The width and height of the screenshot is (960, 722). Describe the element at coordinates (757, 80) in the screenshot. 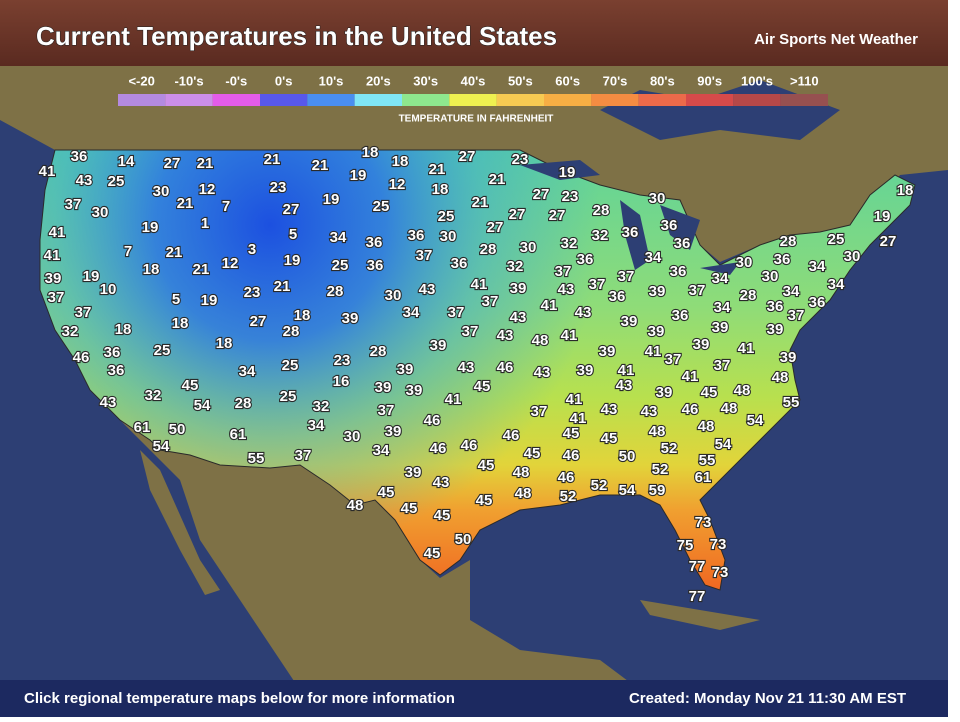

I see `legend-label: 100's` at that location.